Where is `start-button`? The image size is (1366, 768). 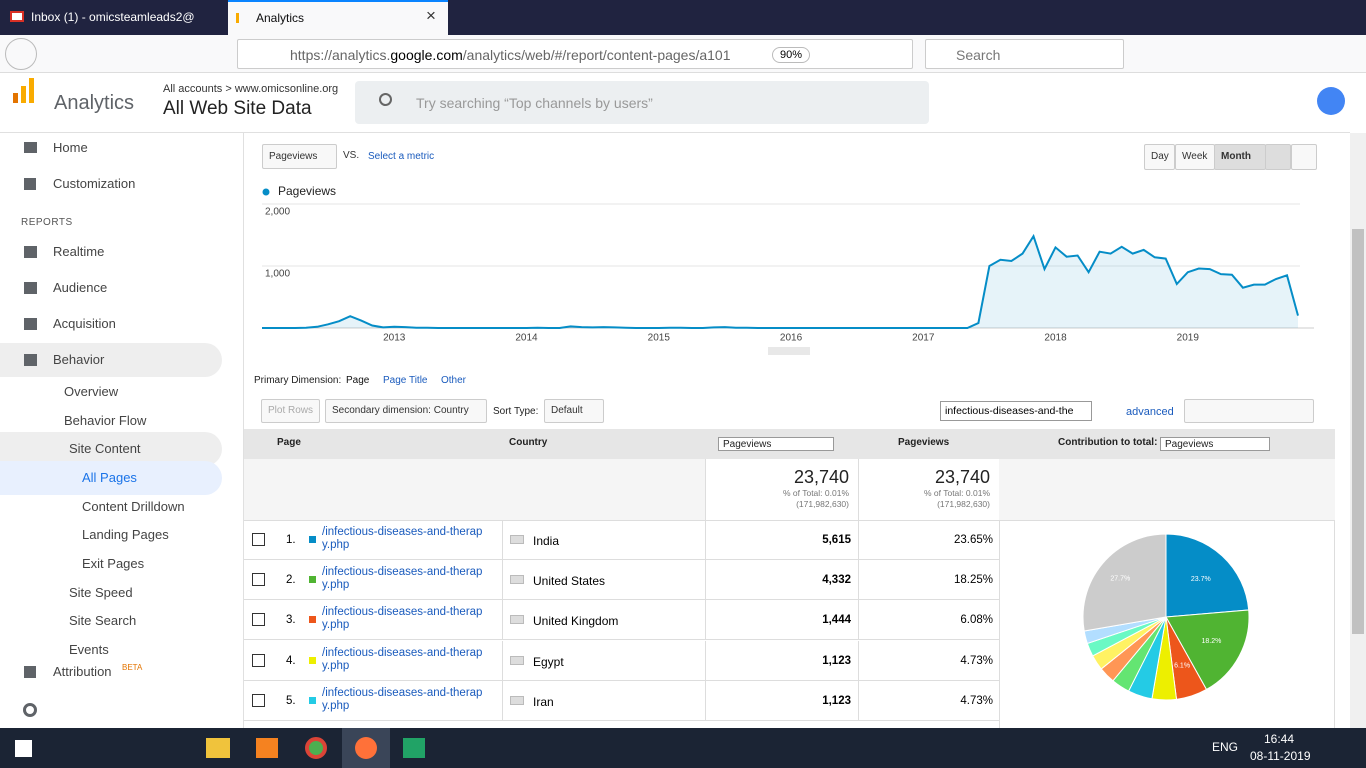 start-button is located at coordinates (23, 748).